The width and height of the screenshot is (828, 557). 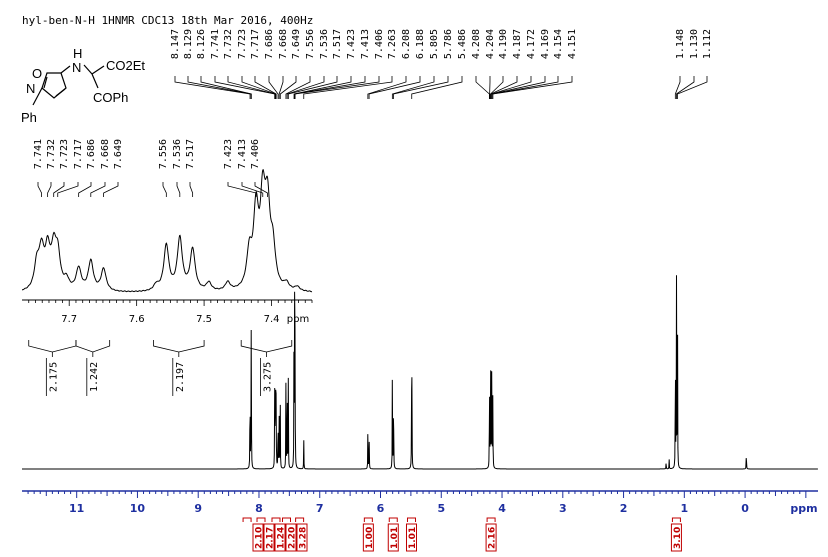 What do you see at coordinates (558, 44) in the screenshot?
I see `peak-label: 4.154` at bounding box center [558, 44].